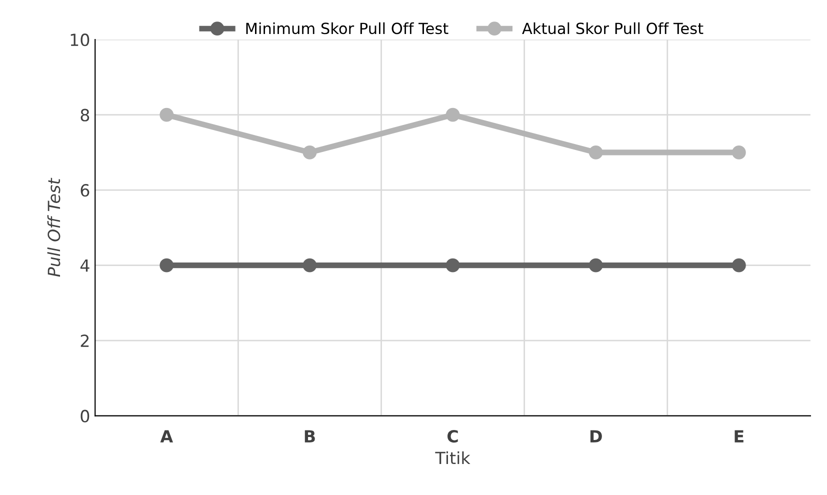 Image resolution: width=827 pixels, height=495 pixels. What do you see at coordinates (80, 40) in the screenshot?
I see `y-tick-label: 10` at bounding box center [80, 40].